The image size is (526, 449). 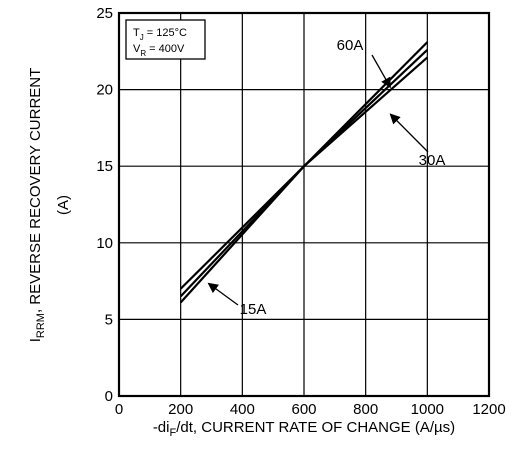 I want to click on x-tick-label: 200, so click(x=180, y=409).